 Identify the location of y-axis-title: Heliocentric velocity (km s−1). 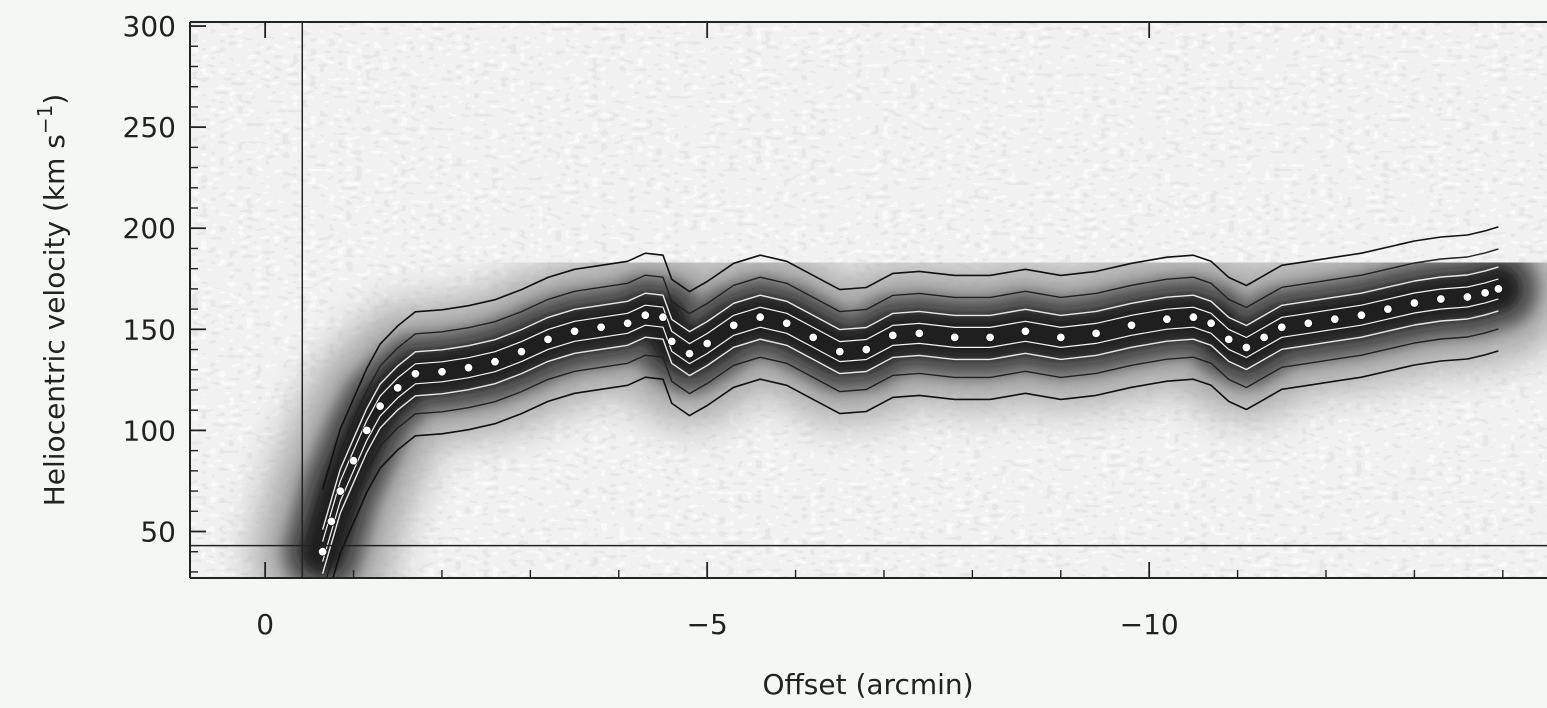
(52, 300).